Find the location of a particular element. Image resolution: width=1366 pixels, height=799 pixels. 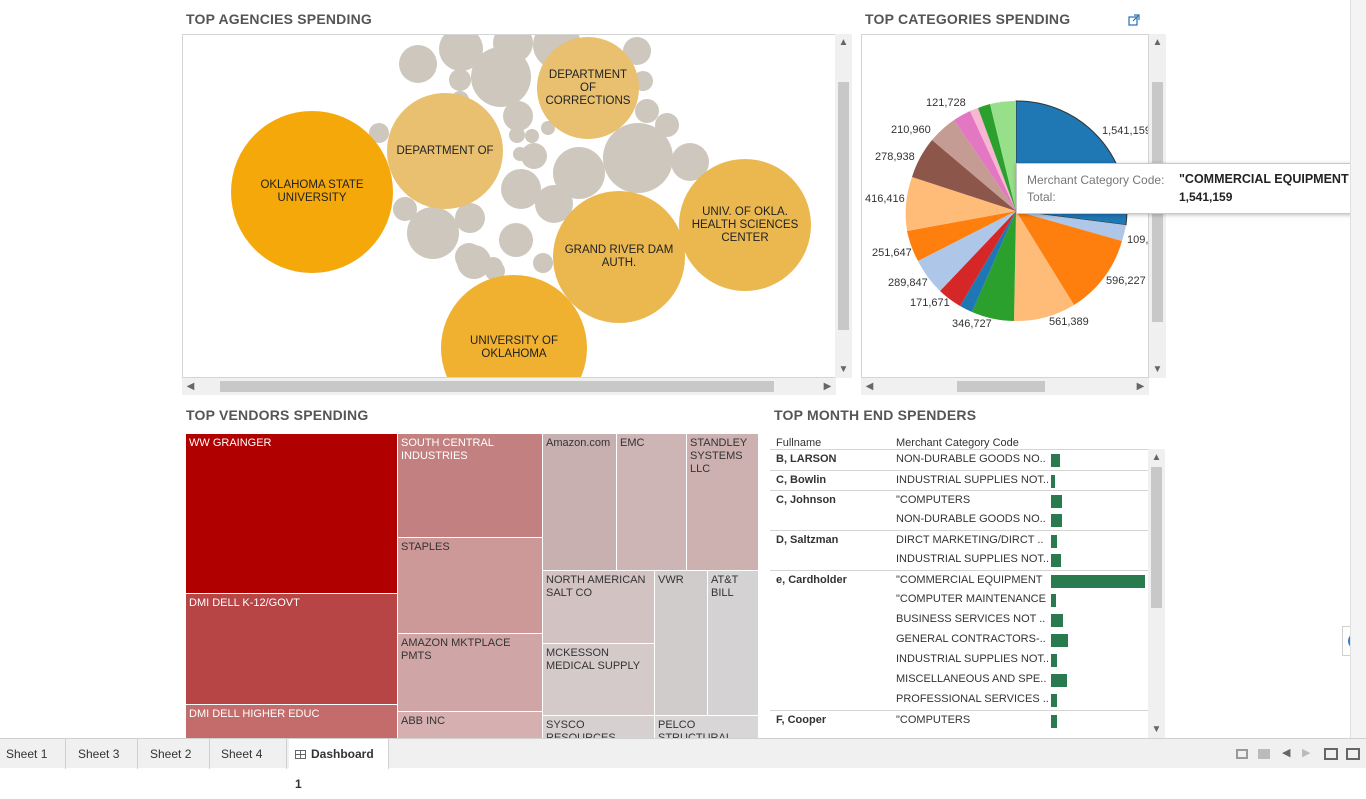

table-row: F, Cooper "COMPUTERS is located at coordinates (959, 720).